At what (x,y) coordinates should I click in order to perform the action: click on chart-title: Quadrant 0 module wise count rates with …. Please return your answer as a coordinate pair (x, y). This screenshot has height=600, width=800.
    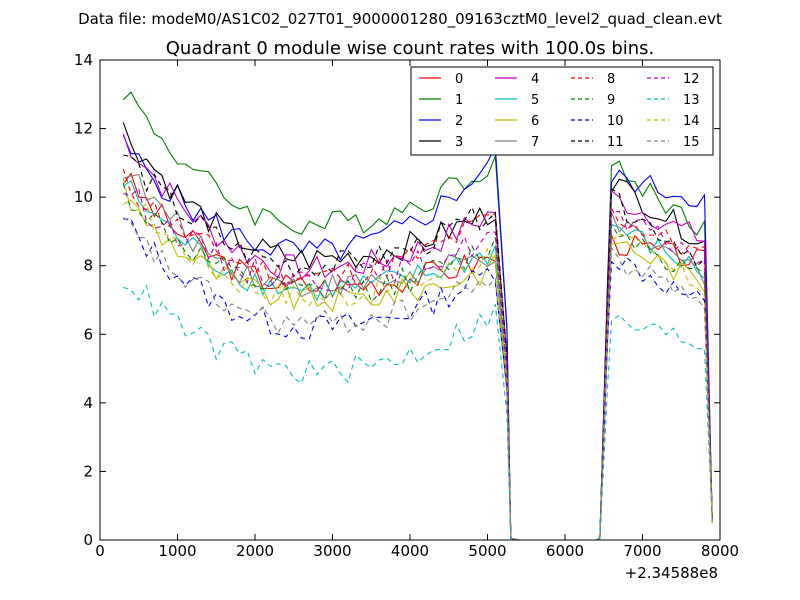
    Looking at the image, I should click on (410, 48).